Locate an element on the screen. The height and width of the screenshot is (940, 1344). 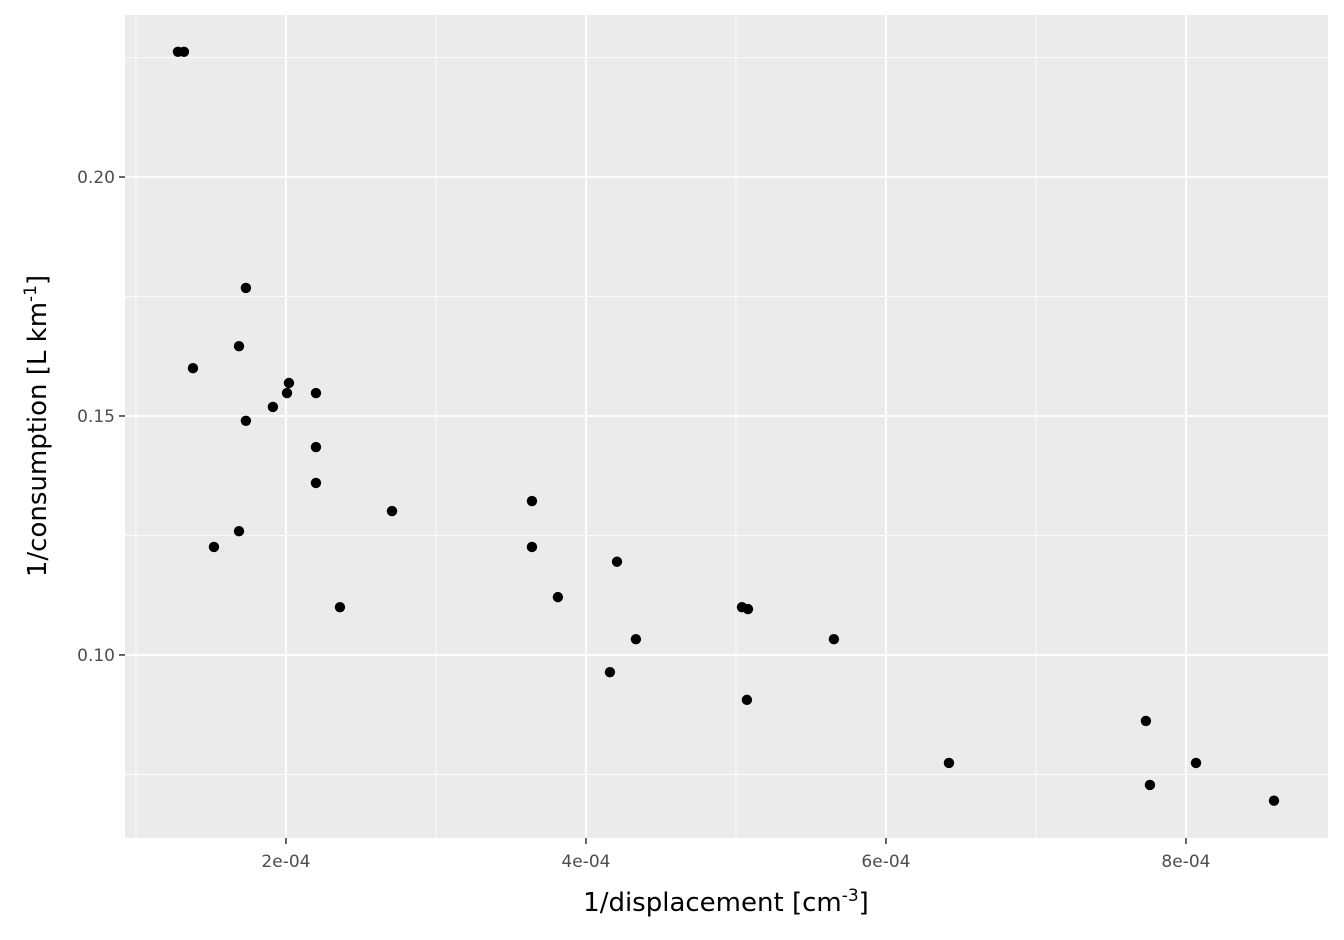
x-title-sup: -3 is located at coordinates (850, 896).